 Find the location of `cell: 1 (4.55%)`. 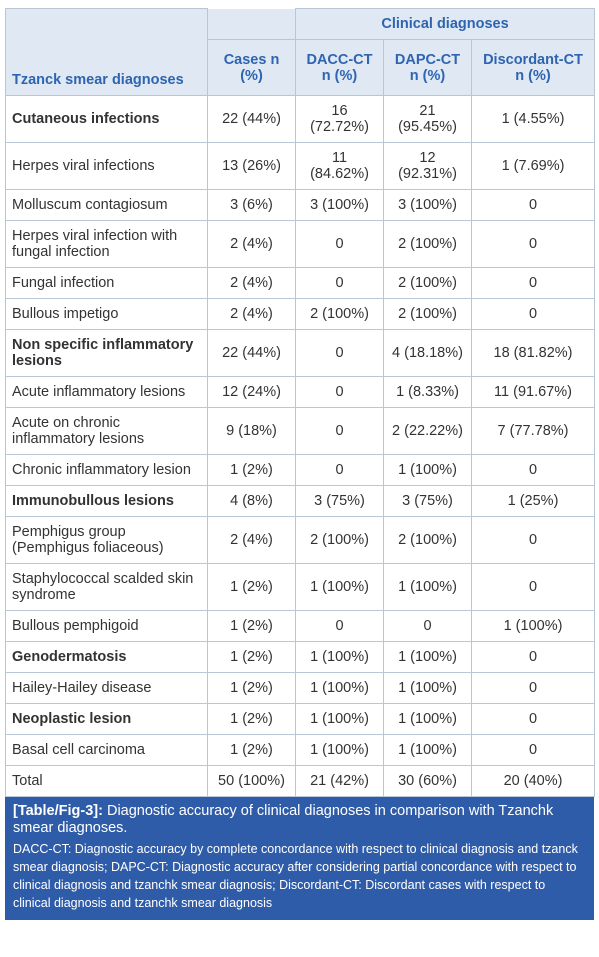

cell: 1 (4.55%) is located at coordinates (533, 119).